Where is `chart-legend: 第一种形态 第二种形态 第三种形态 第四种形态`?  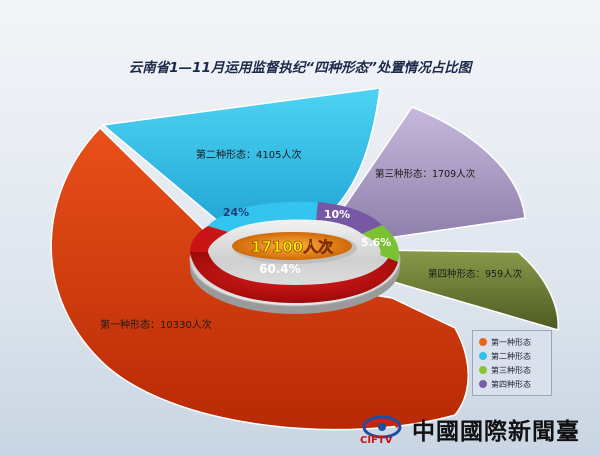
chart-legend: 第一种形态 第二种形态 第三种形态 第四种形态 is located at coordinates (512, 363).